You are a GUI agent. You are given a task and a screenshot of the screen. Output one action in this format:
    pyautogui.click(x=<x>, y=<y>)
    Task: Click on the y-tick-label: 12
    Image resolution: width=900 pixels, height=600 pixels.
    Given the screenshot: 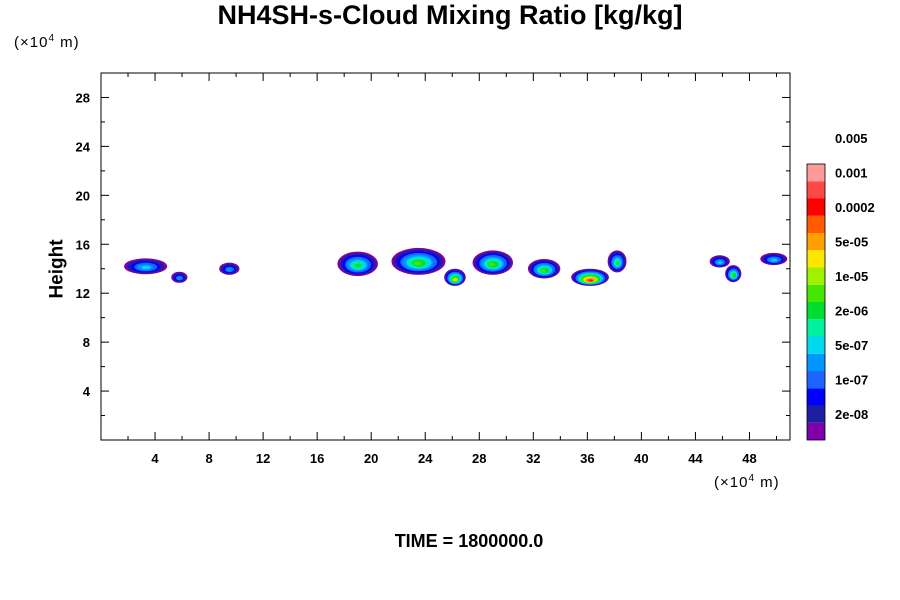 What is the action you would take?
    pyautogui.click(x=83, y=293)
    